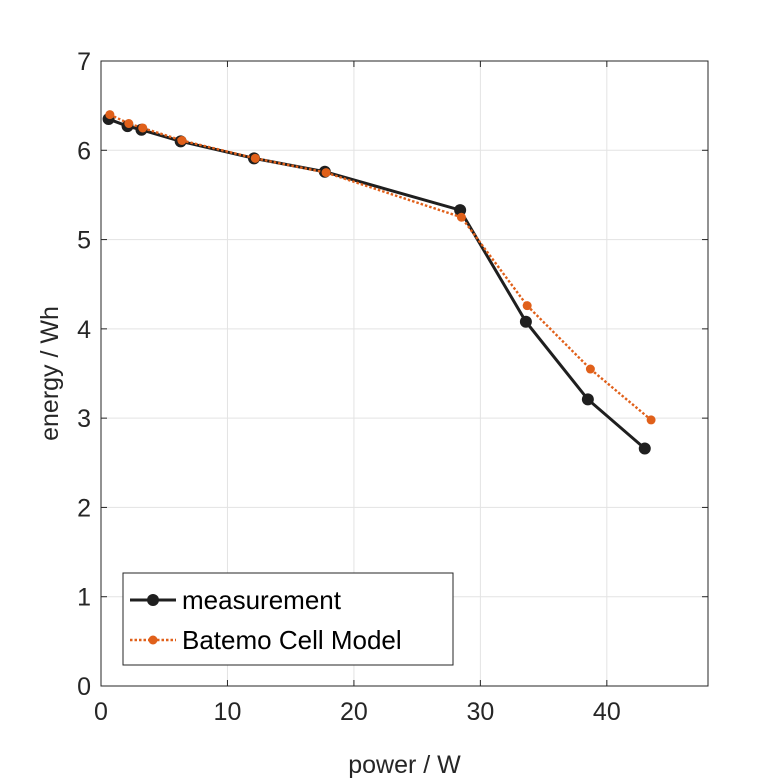 This screenshot has width=781, height=781. I want to click on y-tick-label: 4, so click(84, 330).